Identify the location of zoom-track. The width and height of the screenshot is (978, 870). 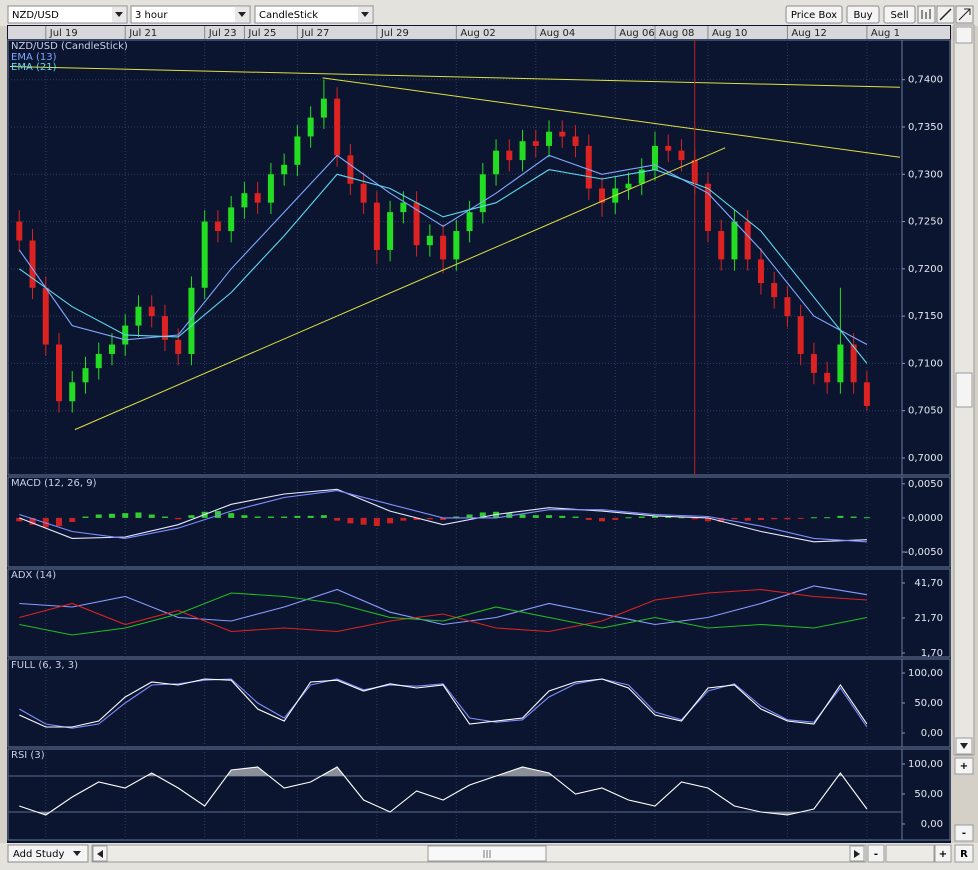
(910, 853).